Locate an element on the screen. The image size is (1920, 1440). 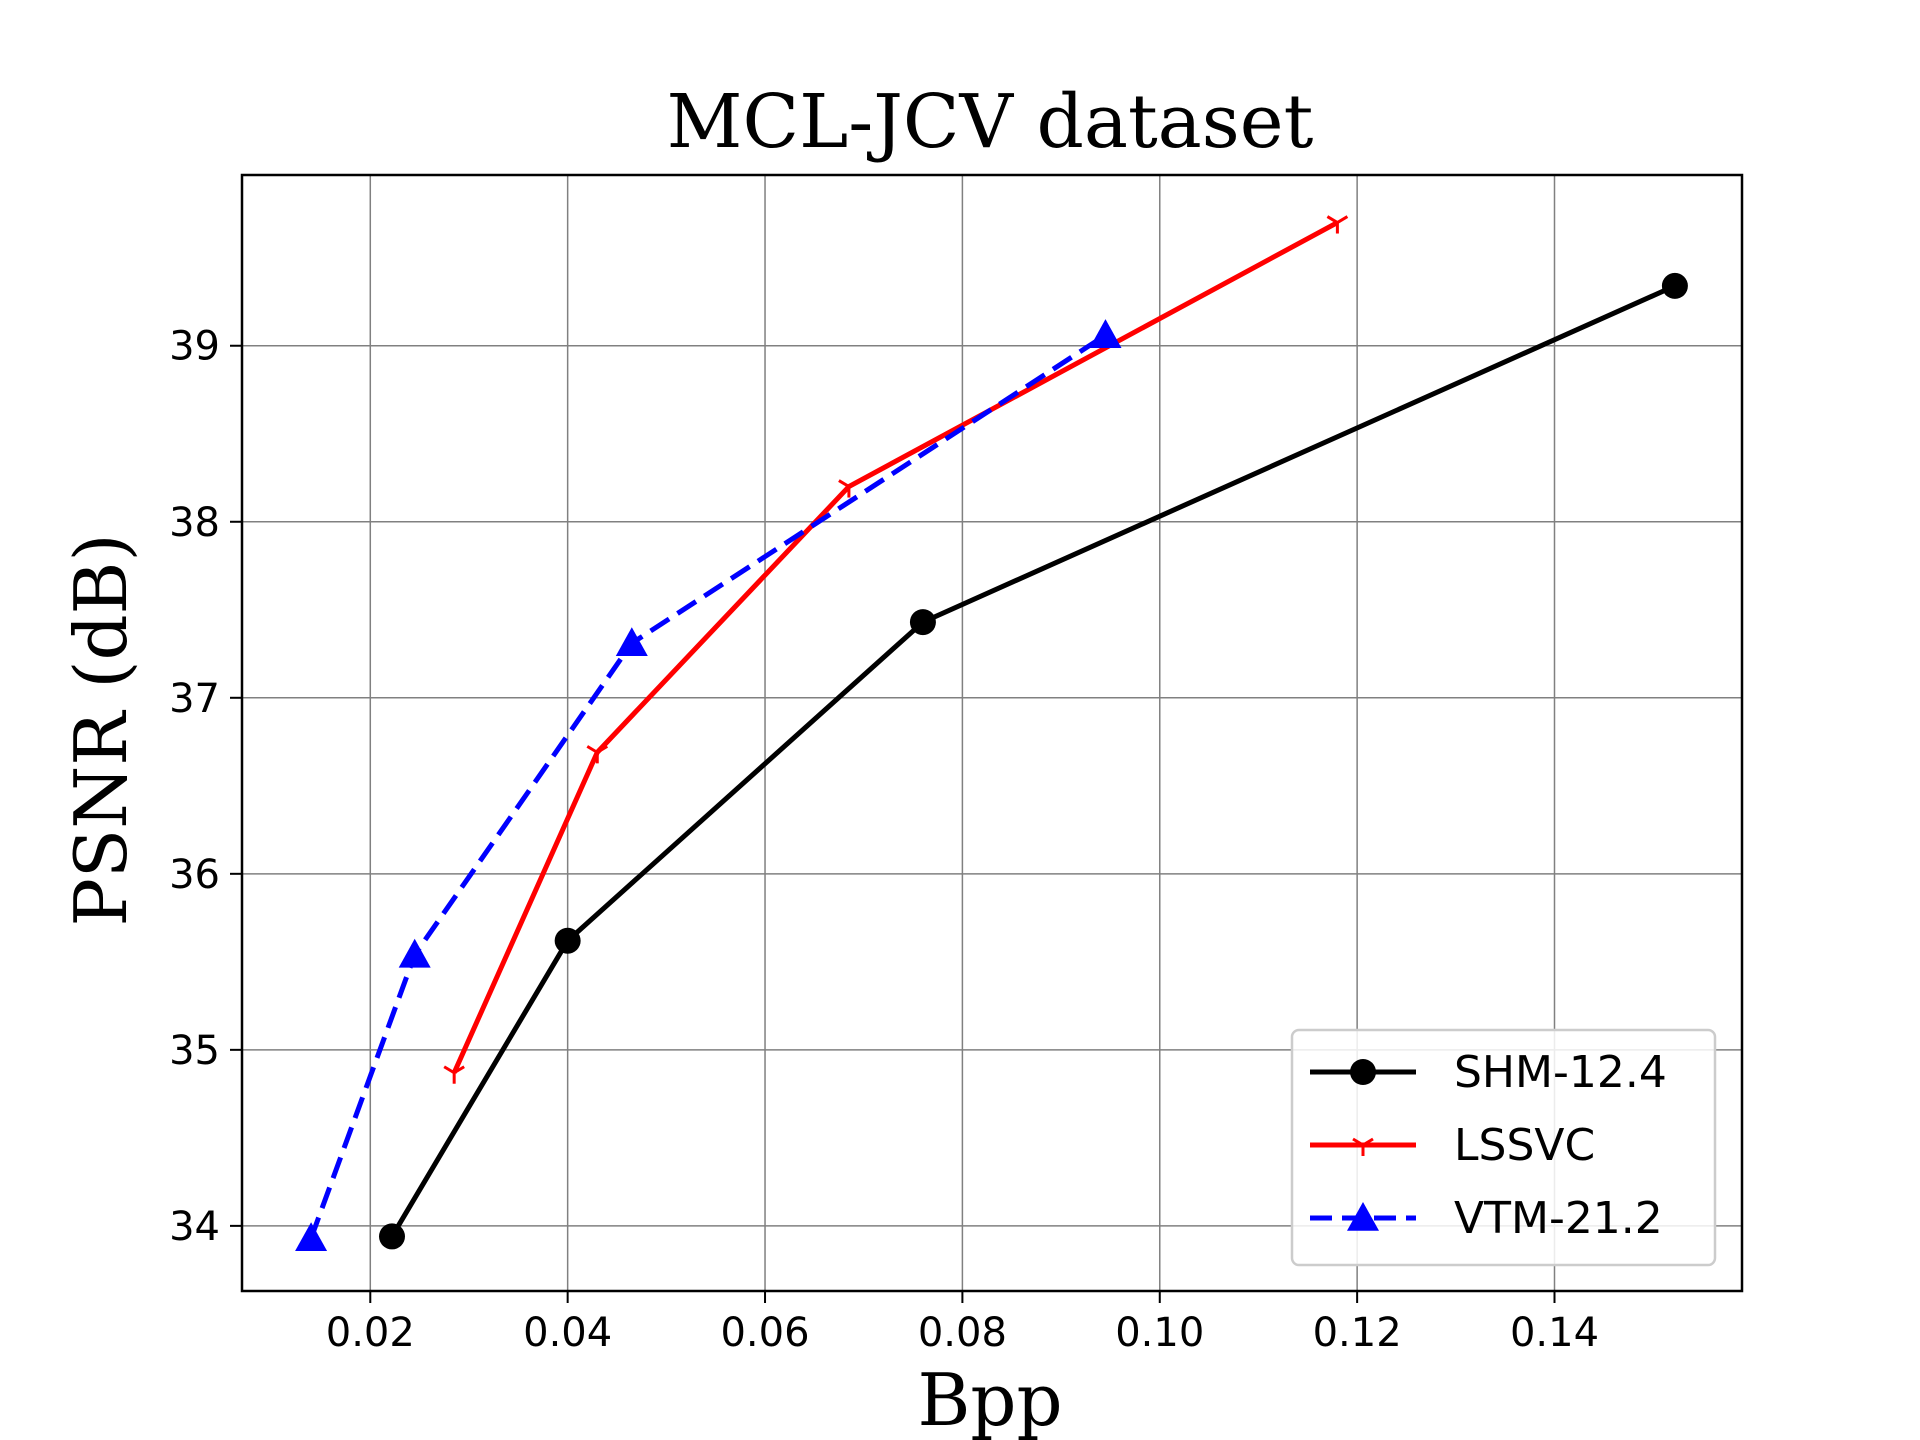
y-tick-label: 35 is located at coordinates (194, 1051).